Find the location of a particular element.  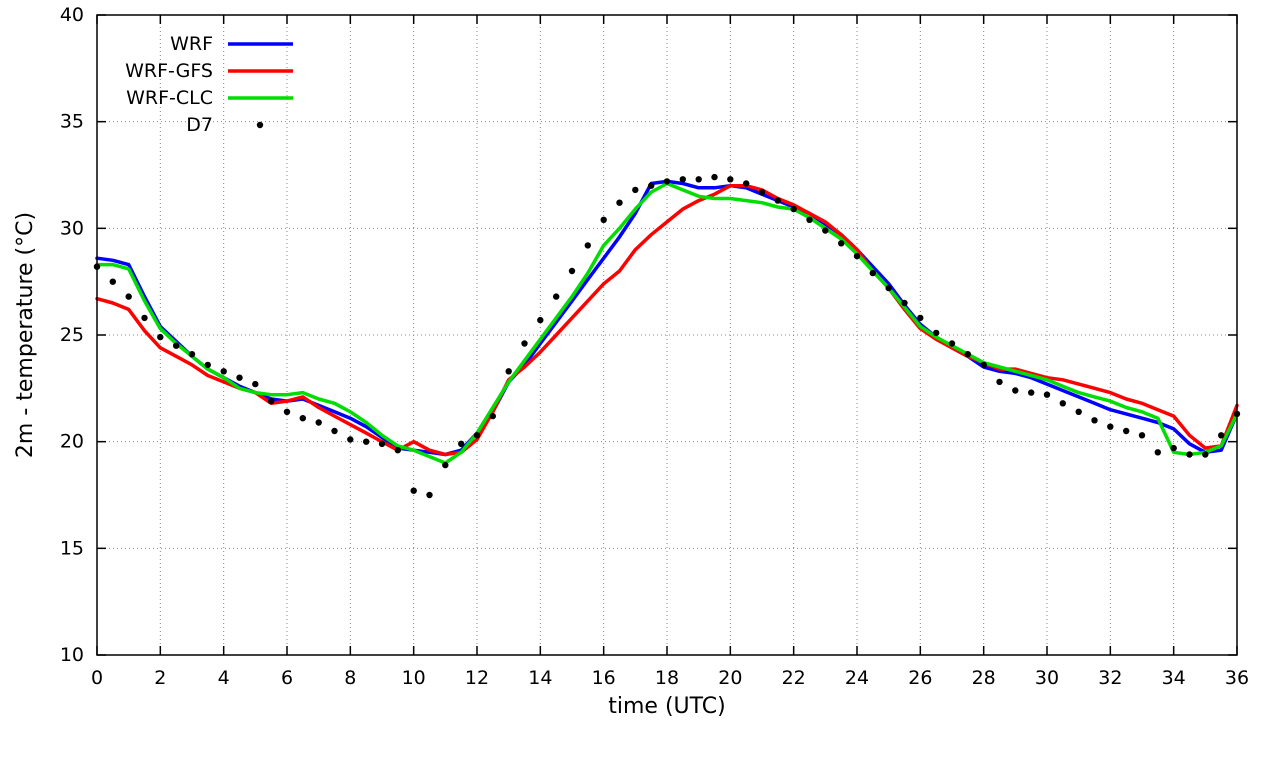

x-tick-label: 30 is located at coordinates (1047, 678).